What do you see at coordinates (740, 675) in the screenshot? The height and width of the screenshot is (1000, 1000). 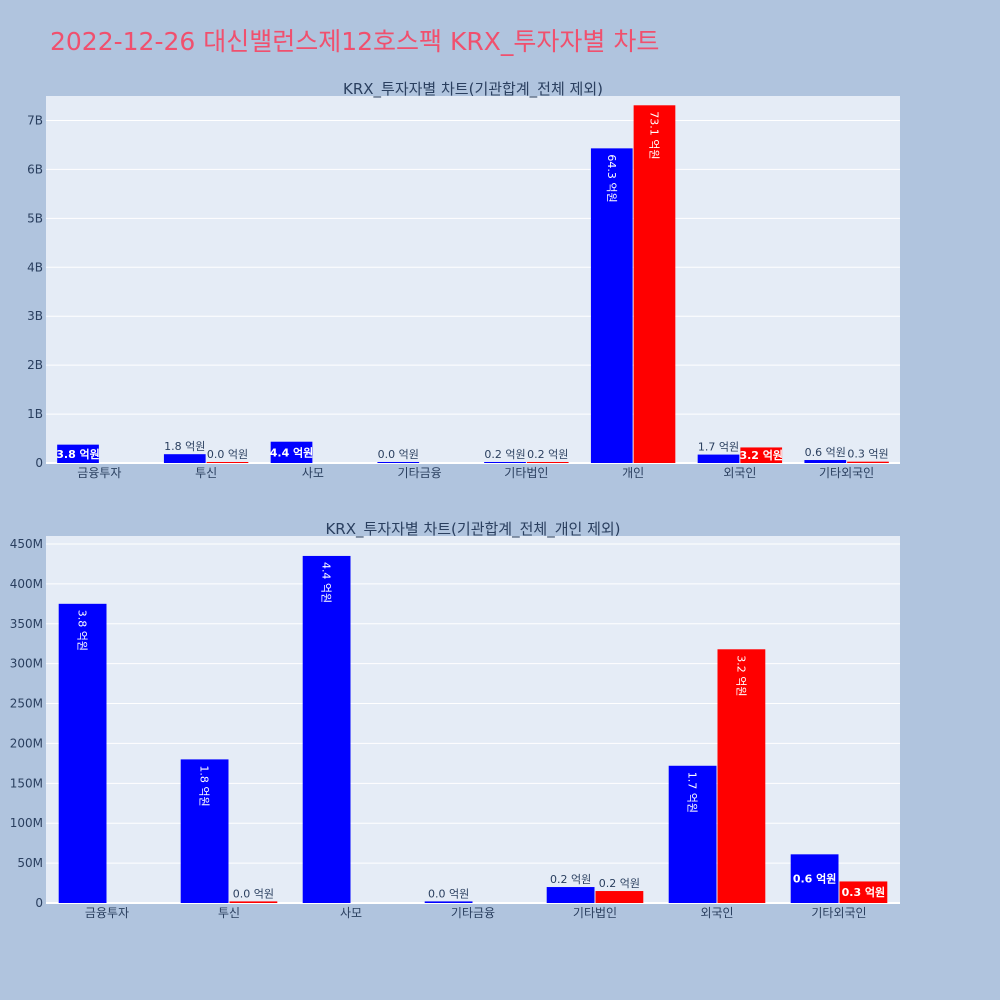 I see `chart2-data-label: 3.2 억원` at bounding box center [740, 675].